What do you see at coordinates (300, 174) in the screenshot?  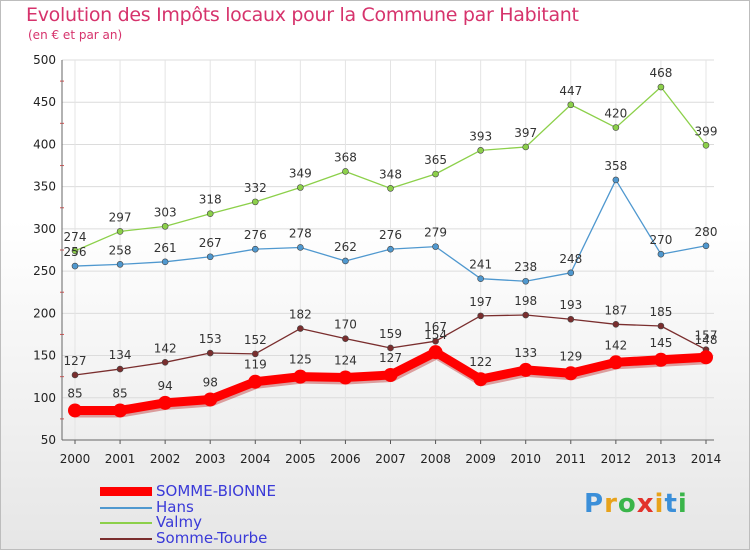 I see `data-label: 349` at bounding box center [300, 174].